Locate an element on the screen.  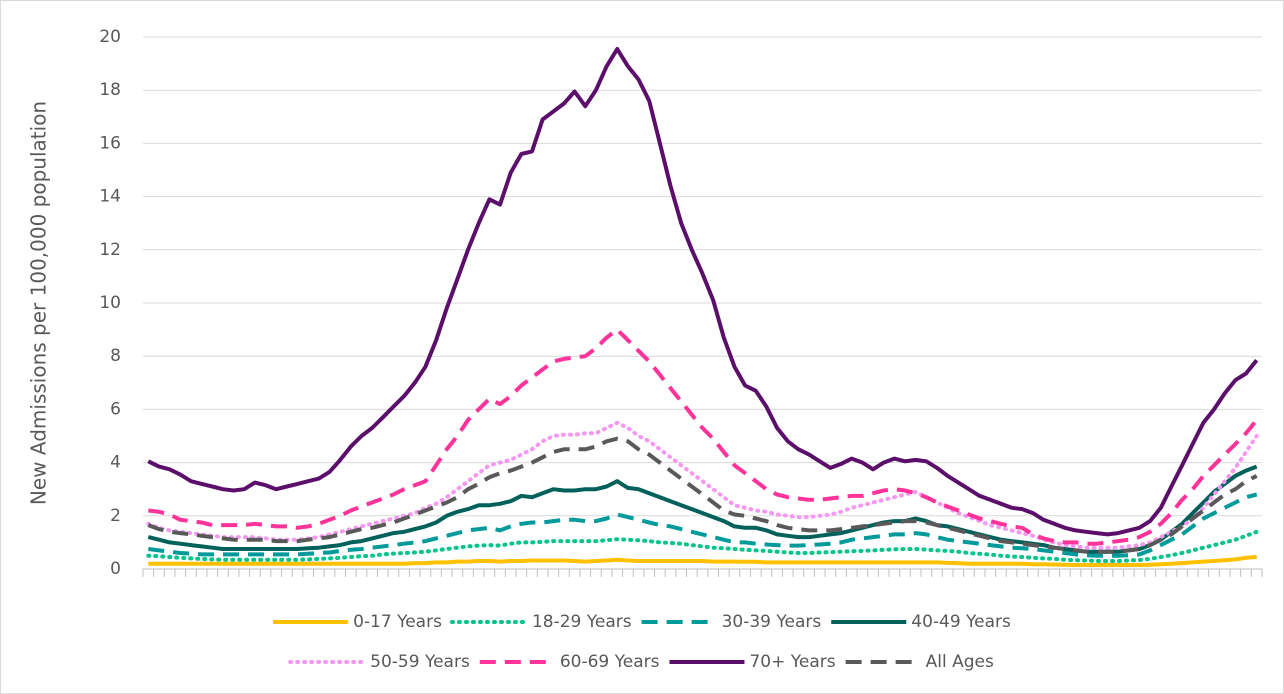
y-tick-label: 18 is located at coordinates (110, 90).